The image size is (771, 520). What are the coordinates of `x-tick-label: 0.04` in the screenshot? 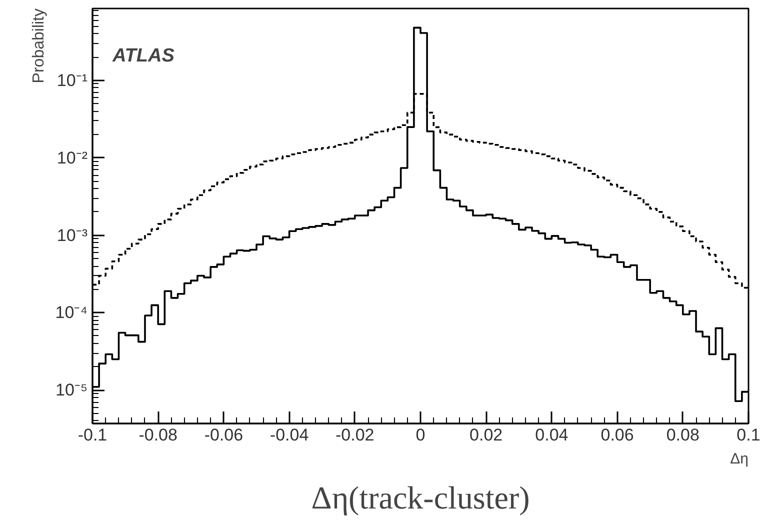 It's located at (551, 435).